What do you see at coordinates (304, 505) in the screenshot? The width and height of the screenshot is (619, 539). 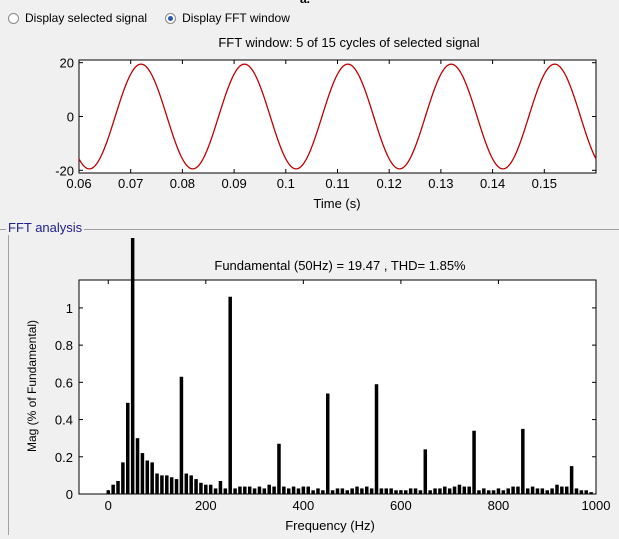 I see `fft-x-tick-label: 400` at bounding box center [304, 505].